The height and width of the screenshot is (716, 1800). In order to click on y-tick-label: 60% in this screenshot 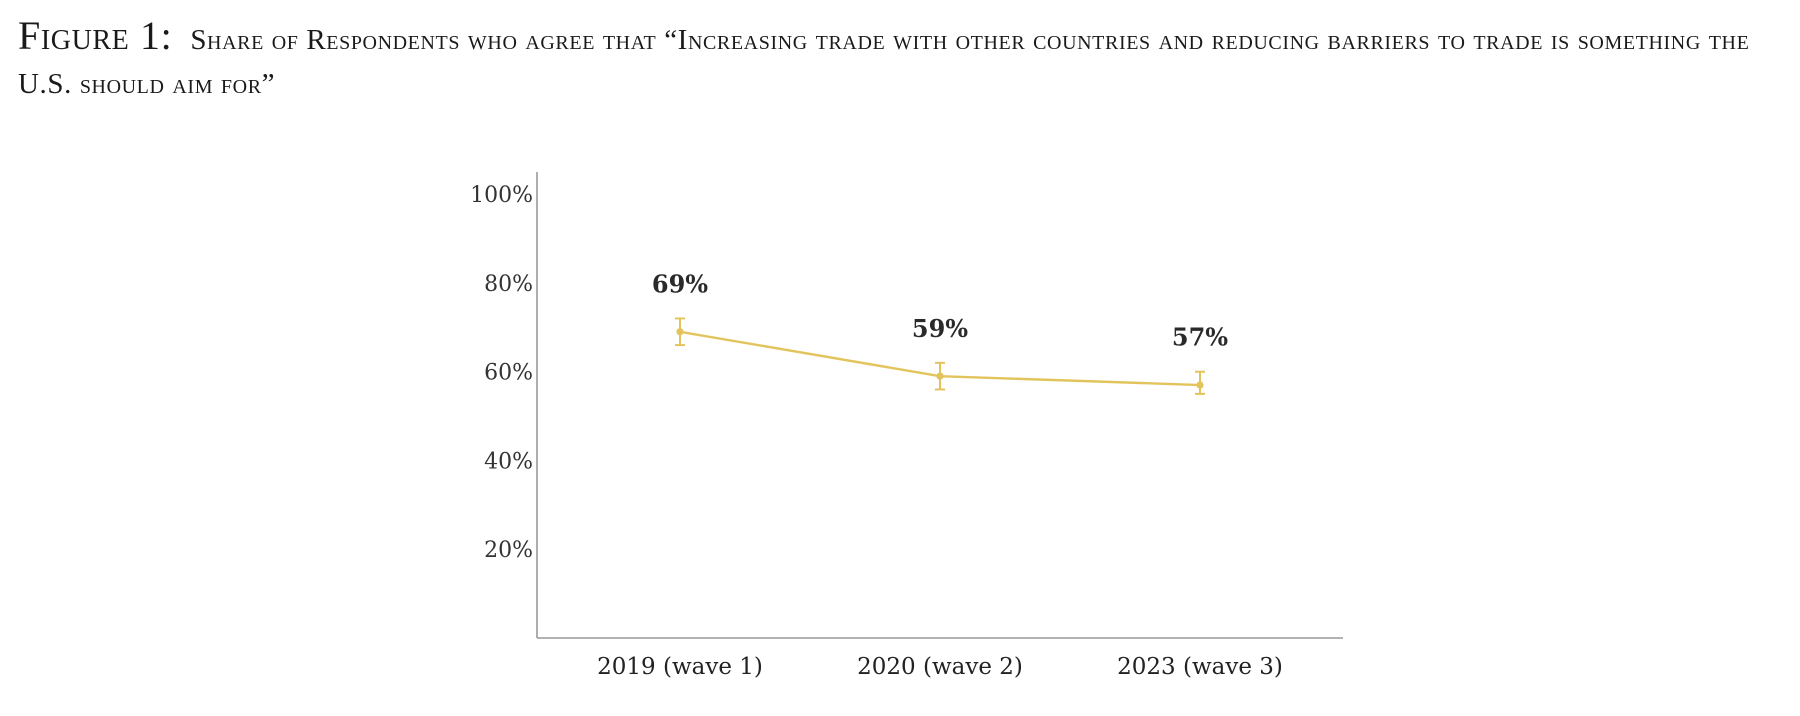, I will do `click(508, 373)`.